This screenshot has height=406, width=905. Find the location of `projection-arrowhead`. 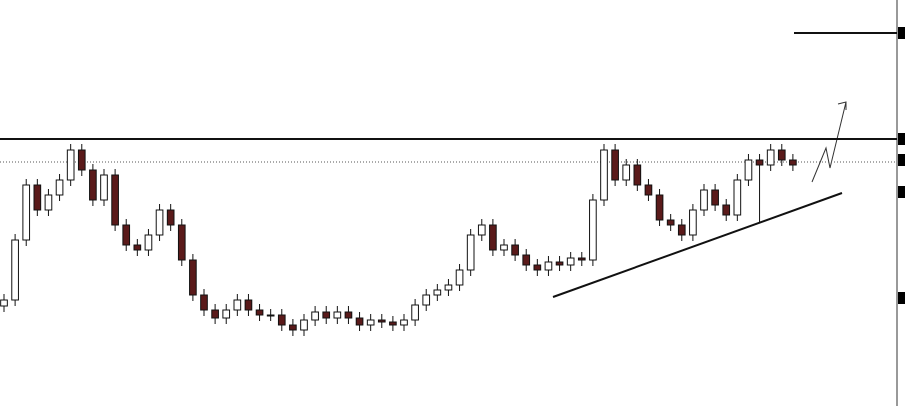

projection-arrowhead is located at coordinates (842, 105).